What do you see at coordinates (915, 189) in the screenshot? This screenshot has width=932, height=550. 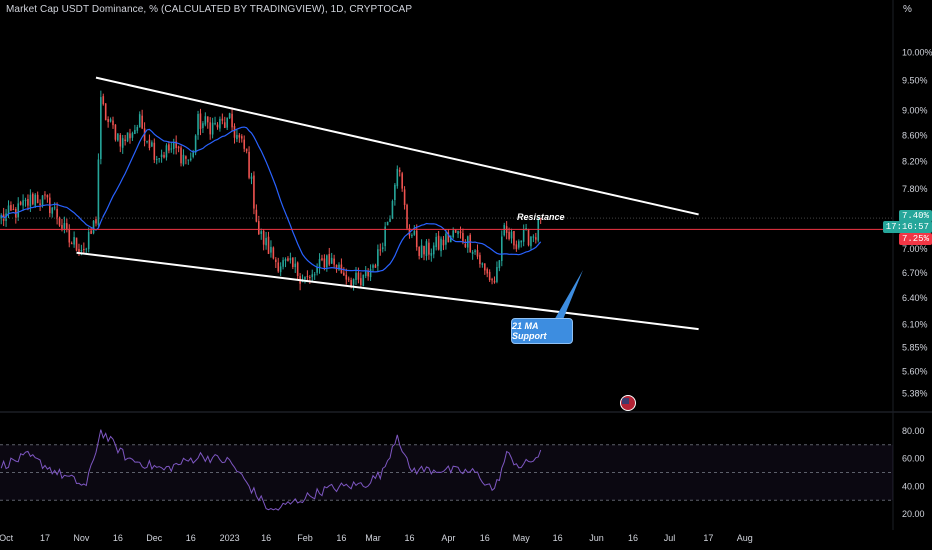 I see `price-tick-label: 7.80%` at bounding box center [915, 189].